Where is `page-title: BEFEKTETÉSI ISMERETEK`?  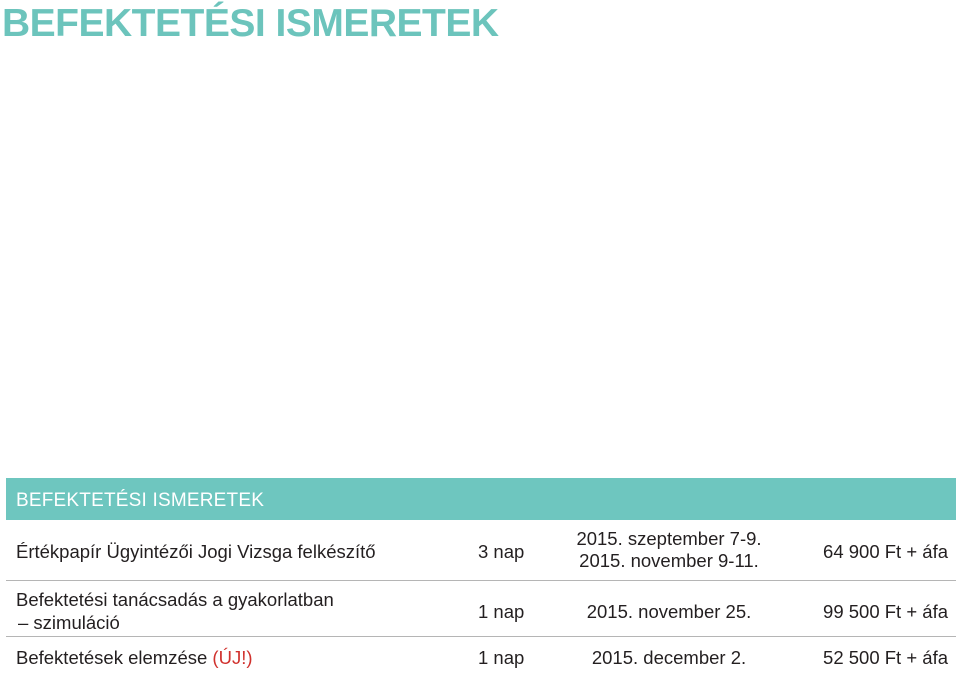 page-title: BEFEKTETÉSI ISMERETEK is located at coordinates (250, 23).